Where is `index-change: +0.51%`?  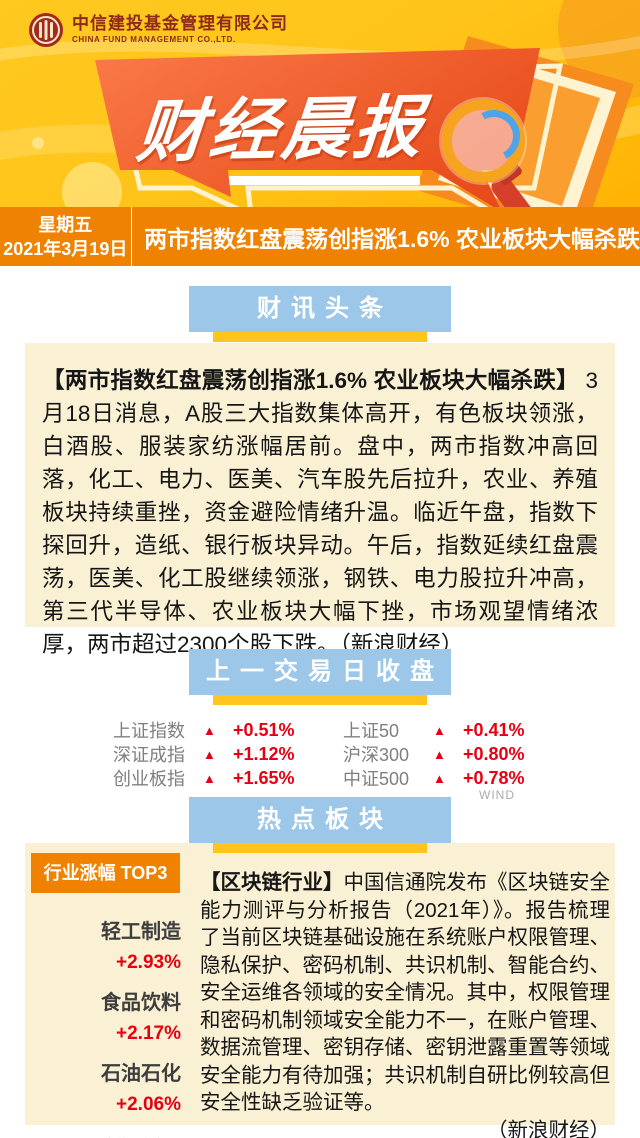
index-change: +0.51% is located at coordinates (264, 729).